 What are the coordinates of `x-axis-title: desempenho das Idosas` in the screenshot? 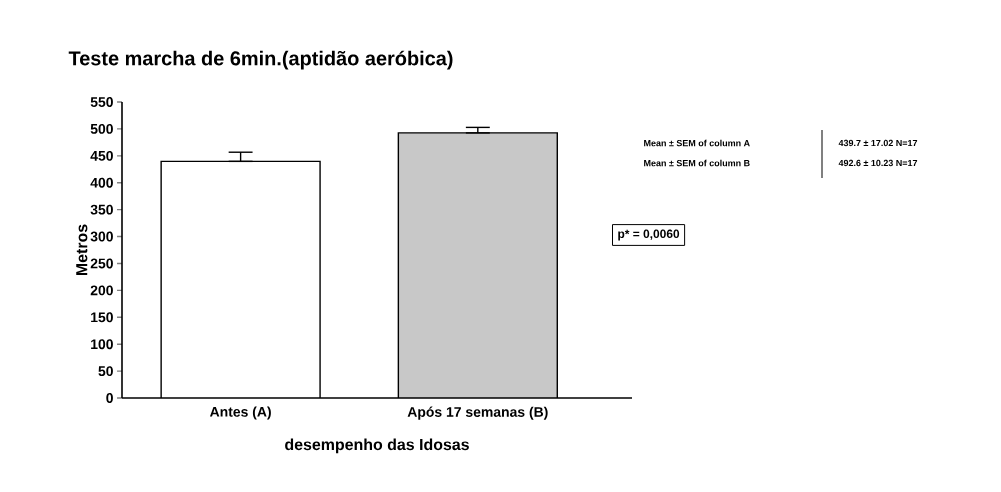 It's located at (377, 446).